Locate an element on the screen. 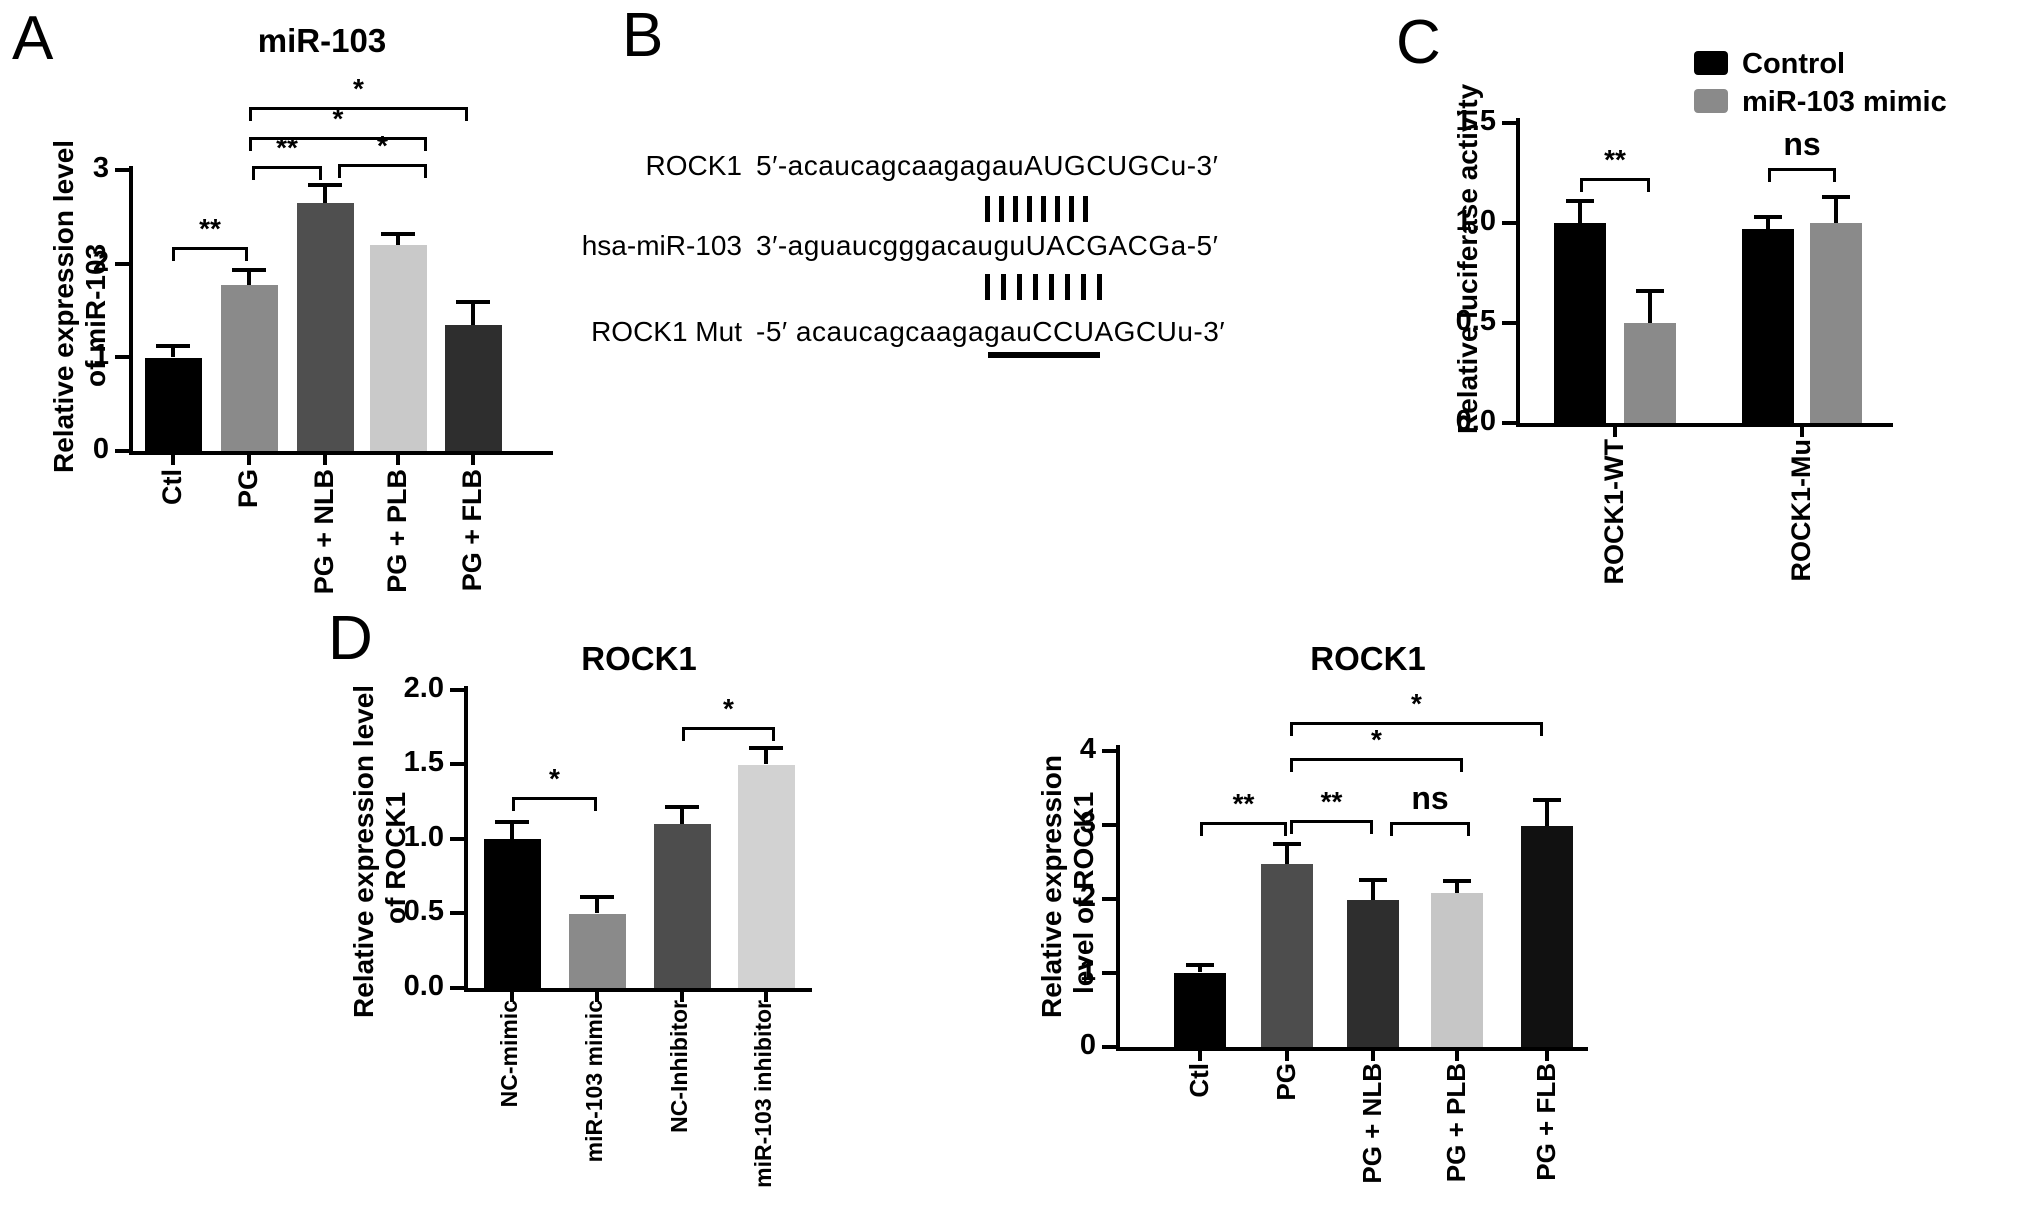  panel-a-y-tick-label: 3 is located at coordinates (100, 168).